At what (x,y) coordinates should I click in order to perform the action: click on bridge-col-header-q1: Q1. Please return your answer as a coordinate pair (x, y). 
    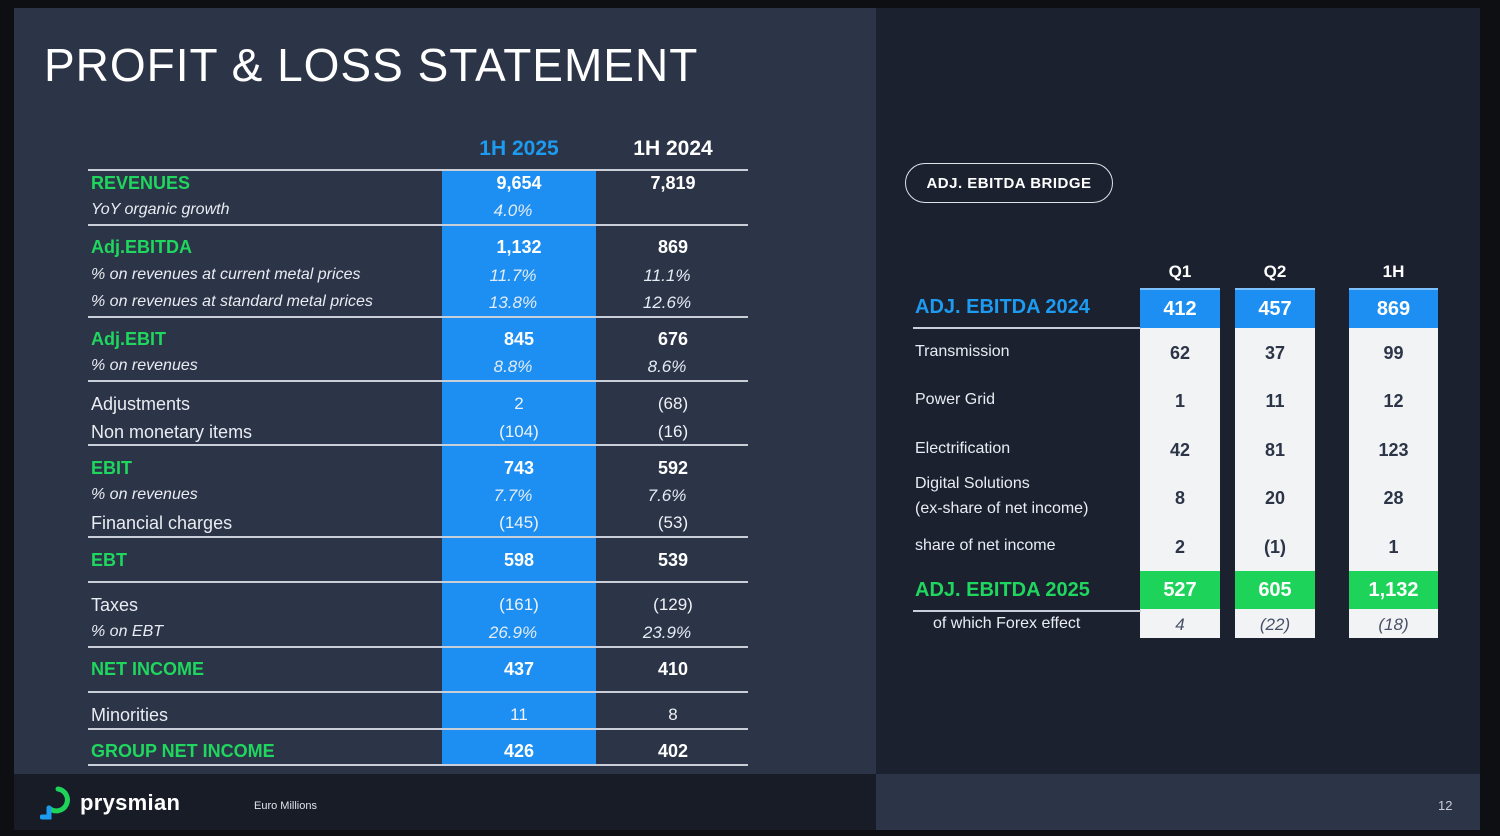
    Looking at the image, I should click on (1180, 271).